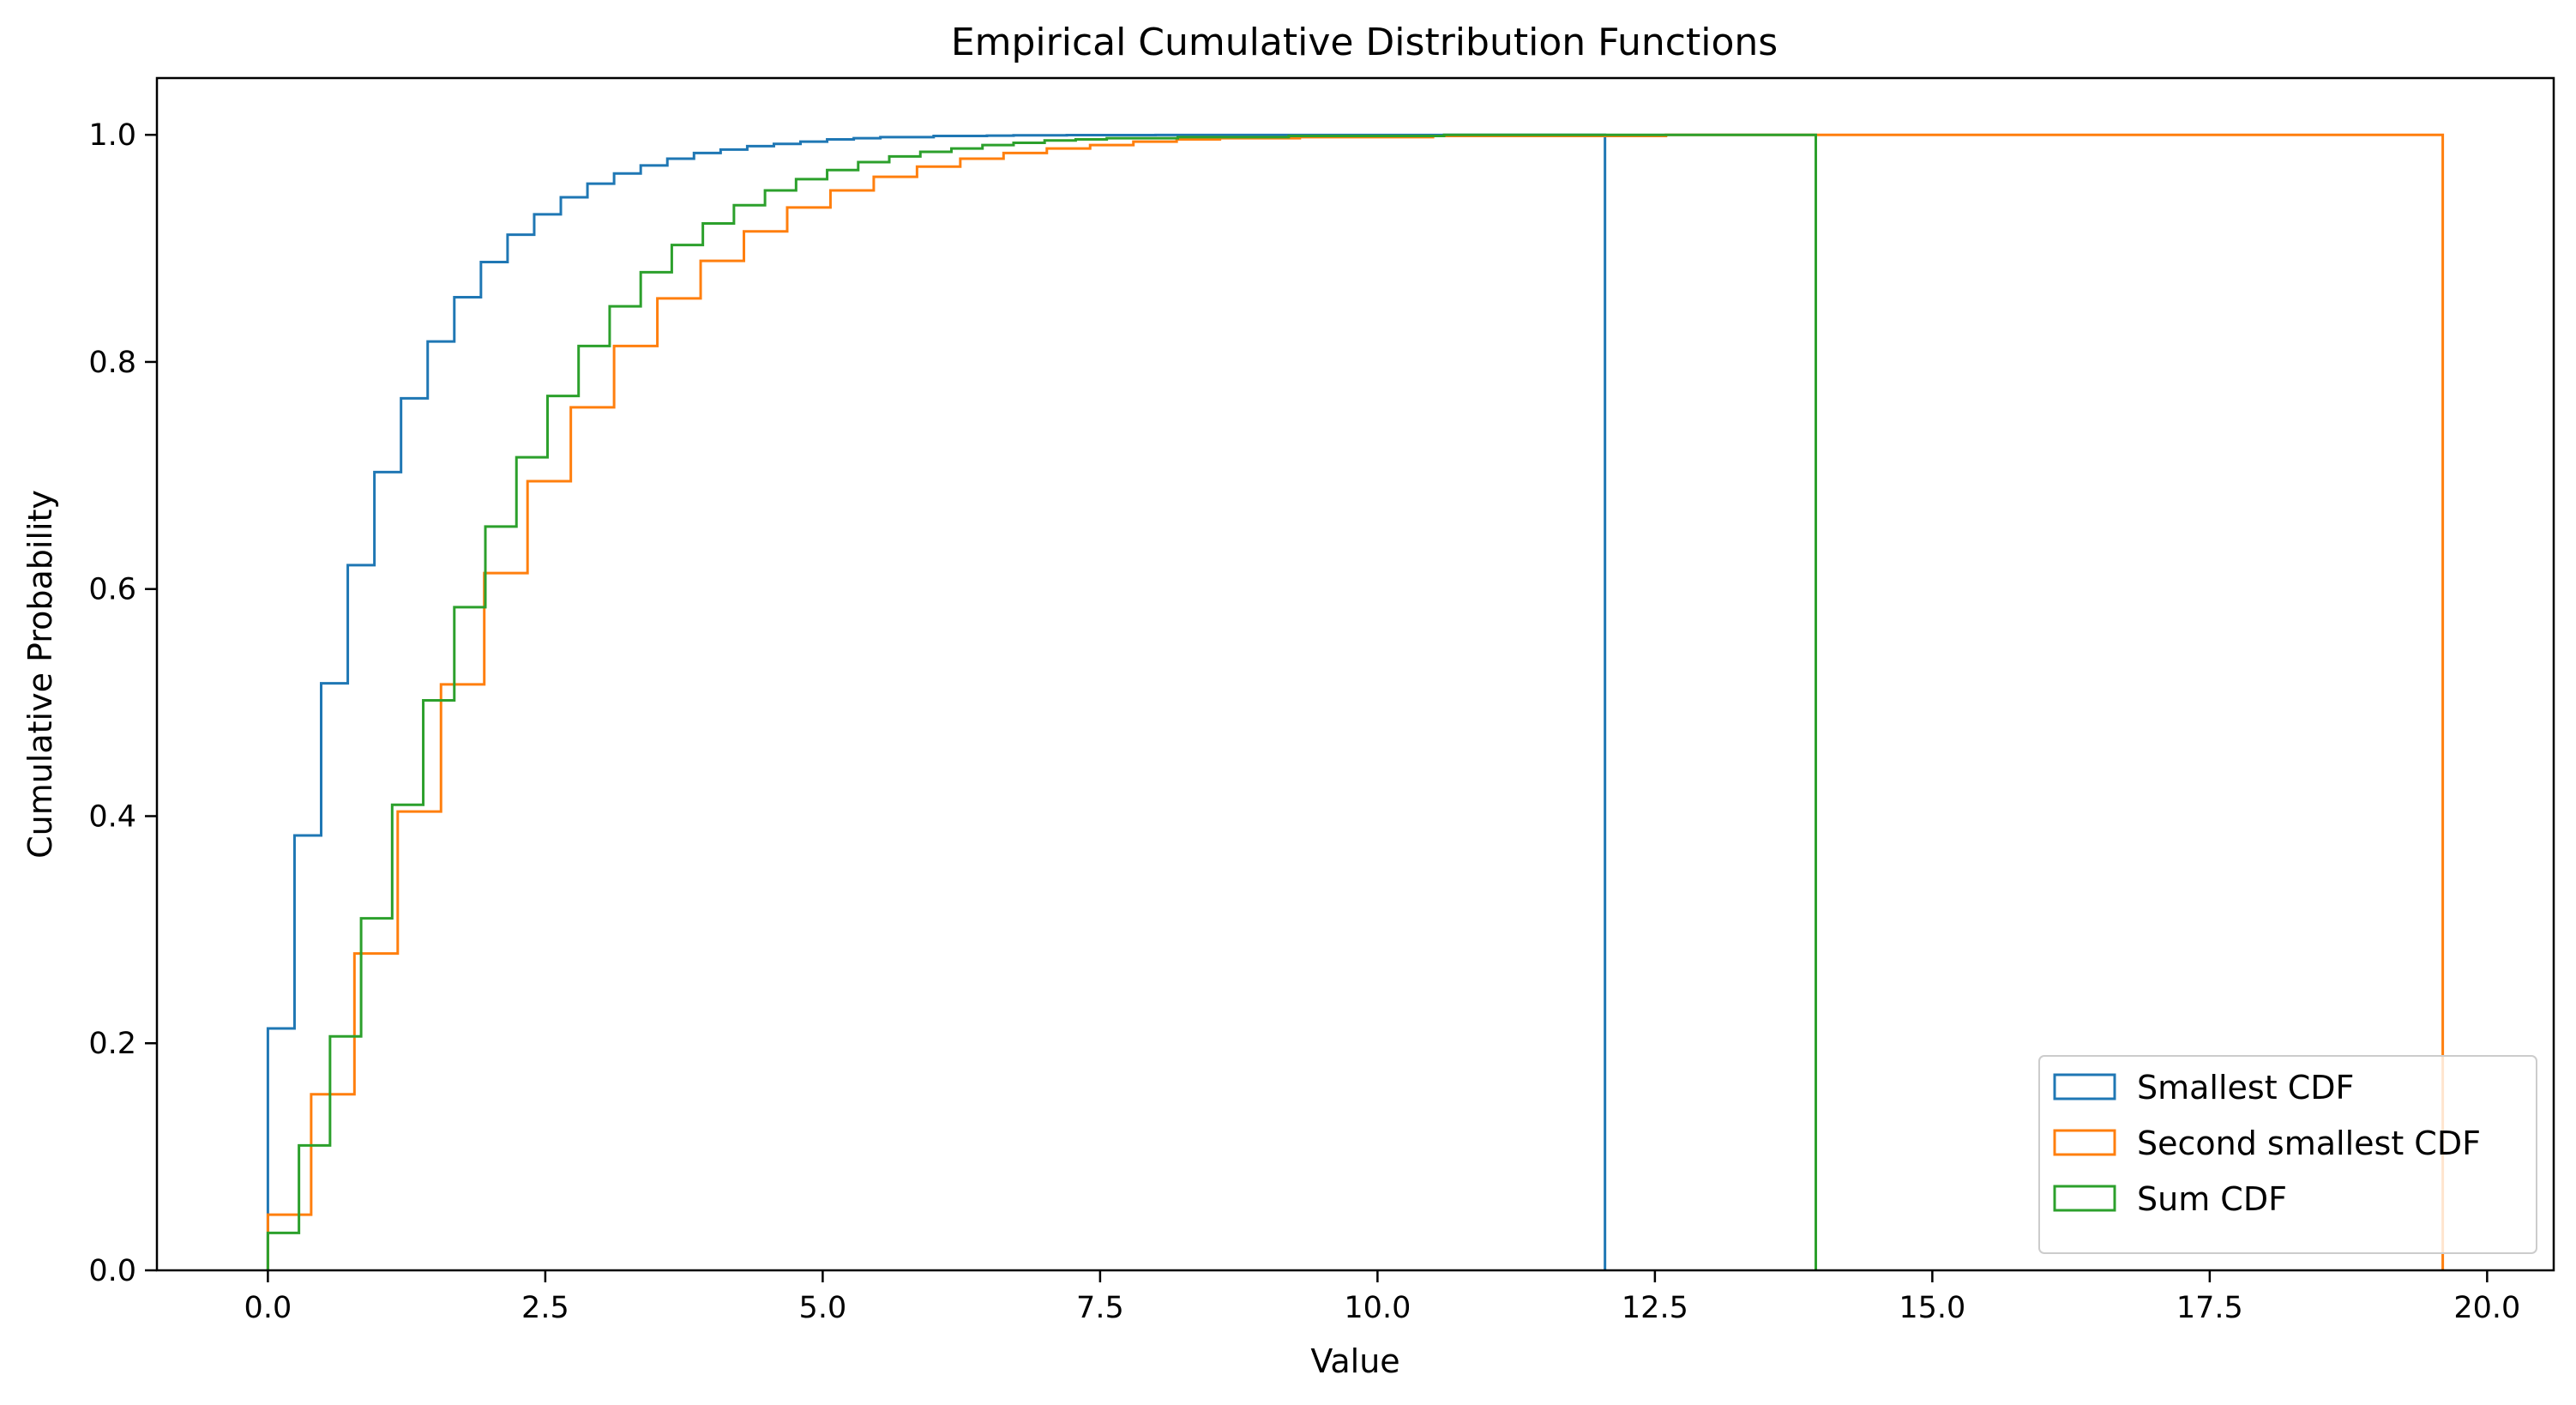 The image size is (2576, 1405). Describe the element at coordinates (2246, 1088) in the screenshot. I see `legend-label: Smallest CDF` at that location.